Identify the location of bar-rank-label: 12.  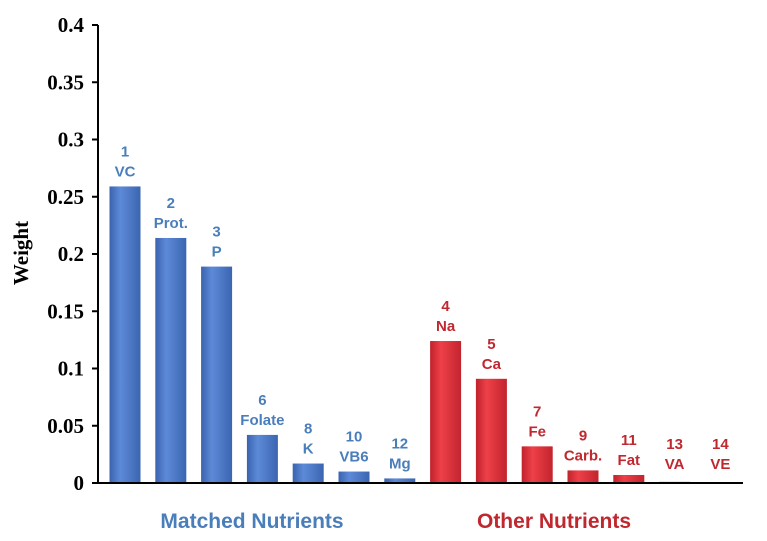
(399, 443).